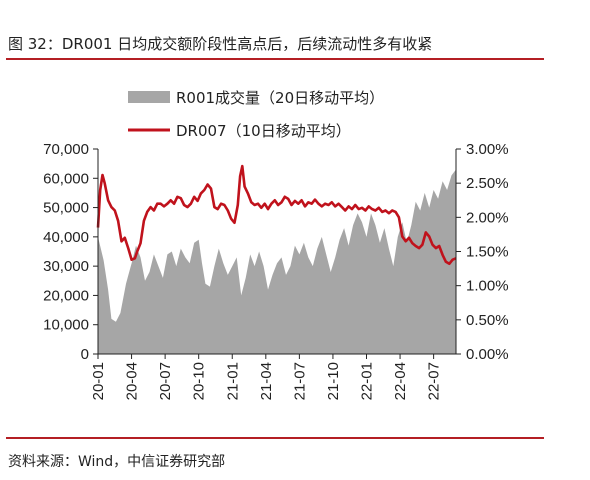  I want to click on left-tick-label: 10,000, so click(66, 325).